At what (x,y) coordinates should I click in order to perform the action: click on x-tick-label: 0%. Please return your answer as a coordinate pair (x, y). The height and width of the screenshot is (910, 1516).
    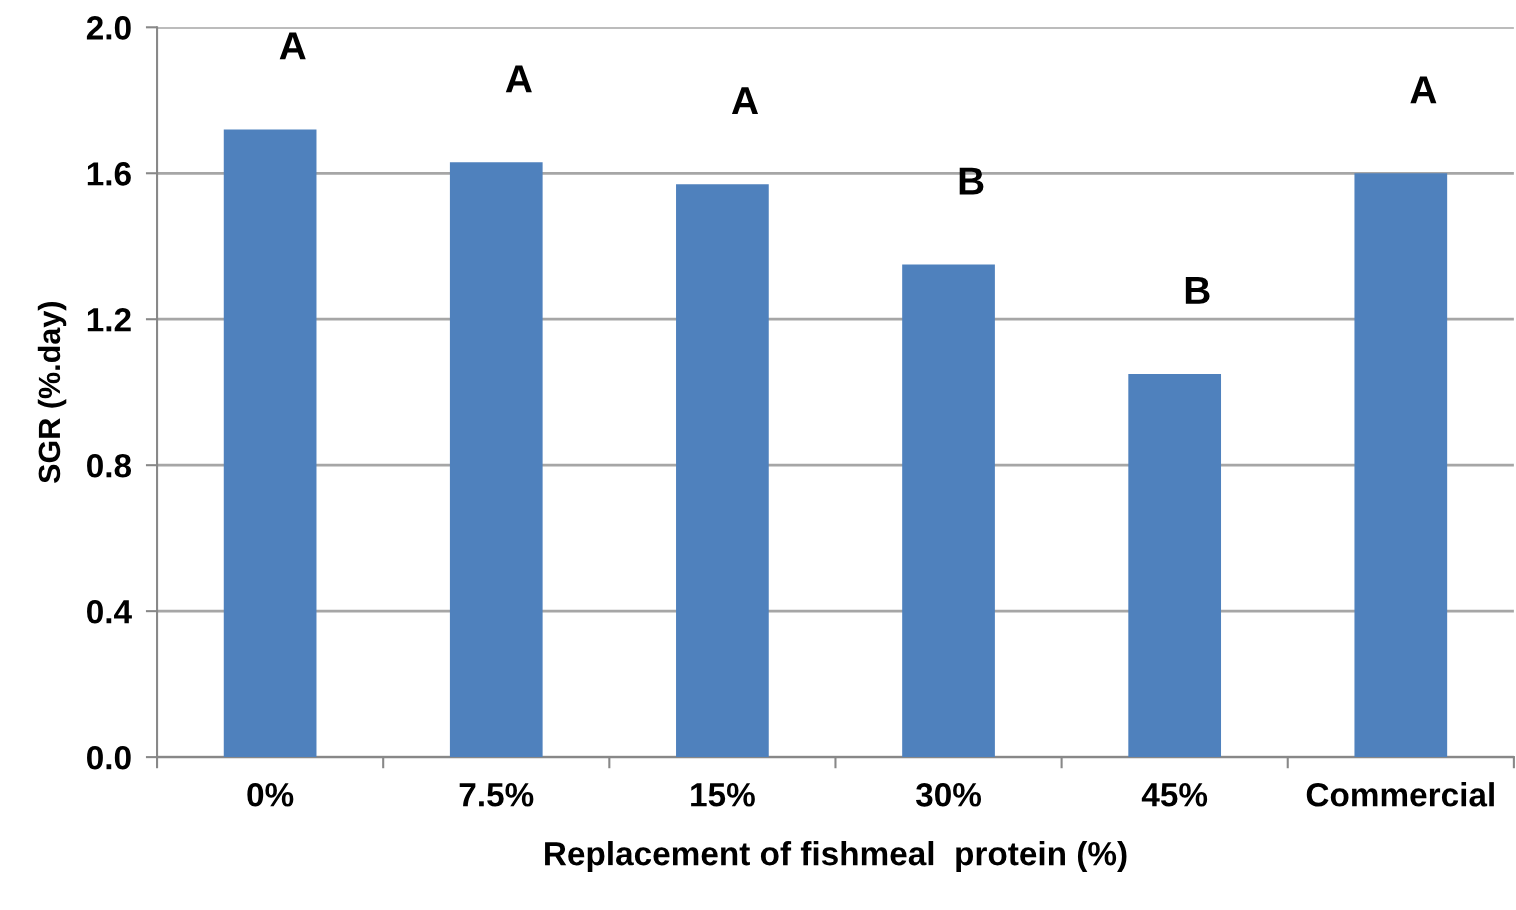
    Looking at the image, I should click on (270, 795).